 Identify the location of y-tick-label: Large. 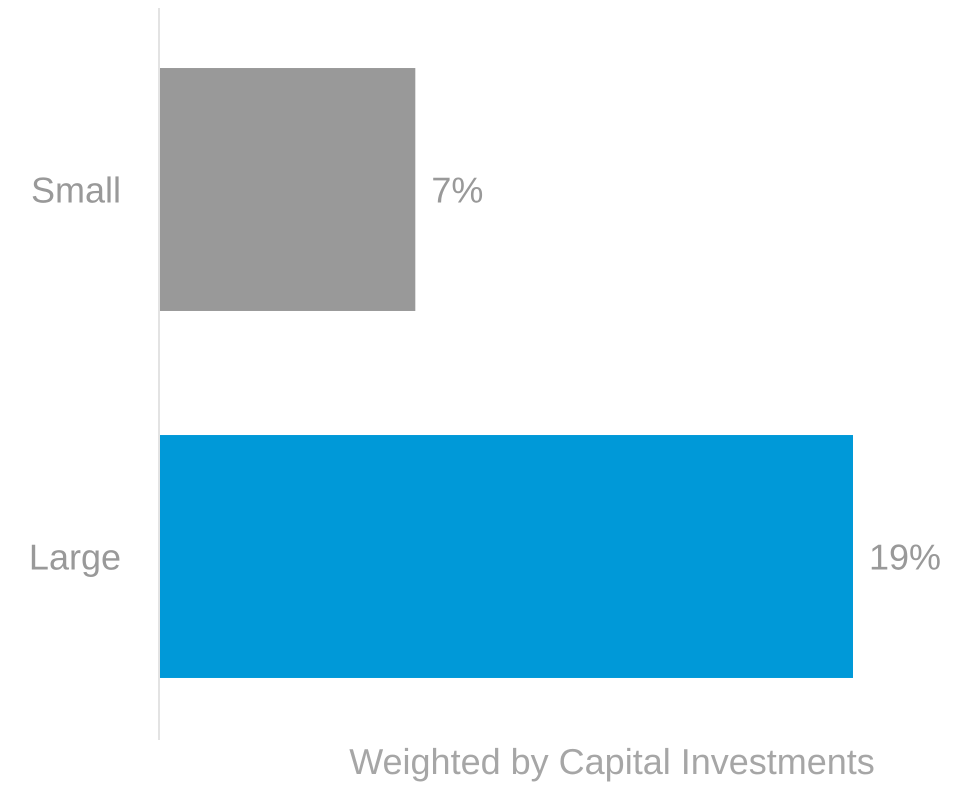
(74, 557).